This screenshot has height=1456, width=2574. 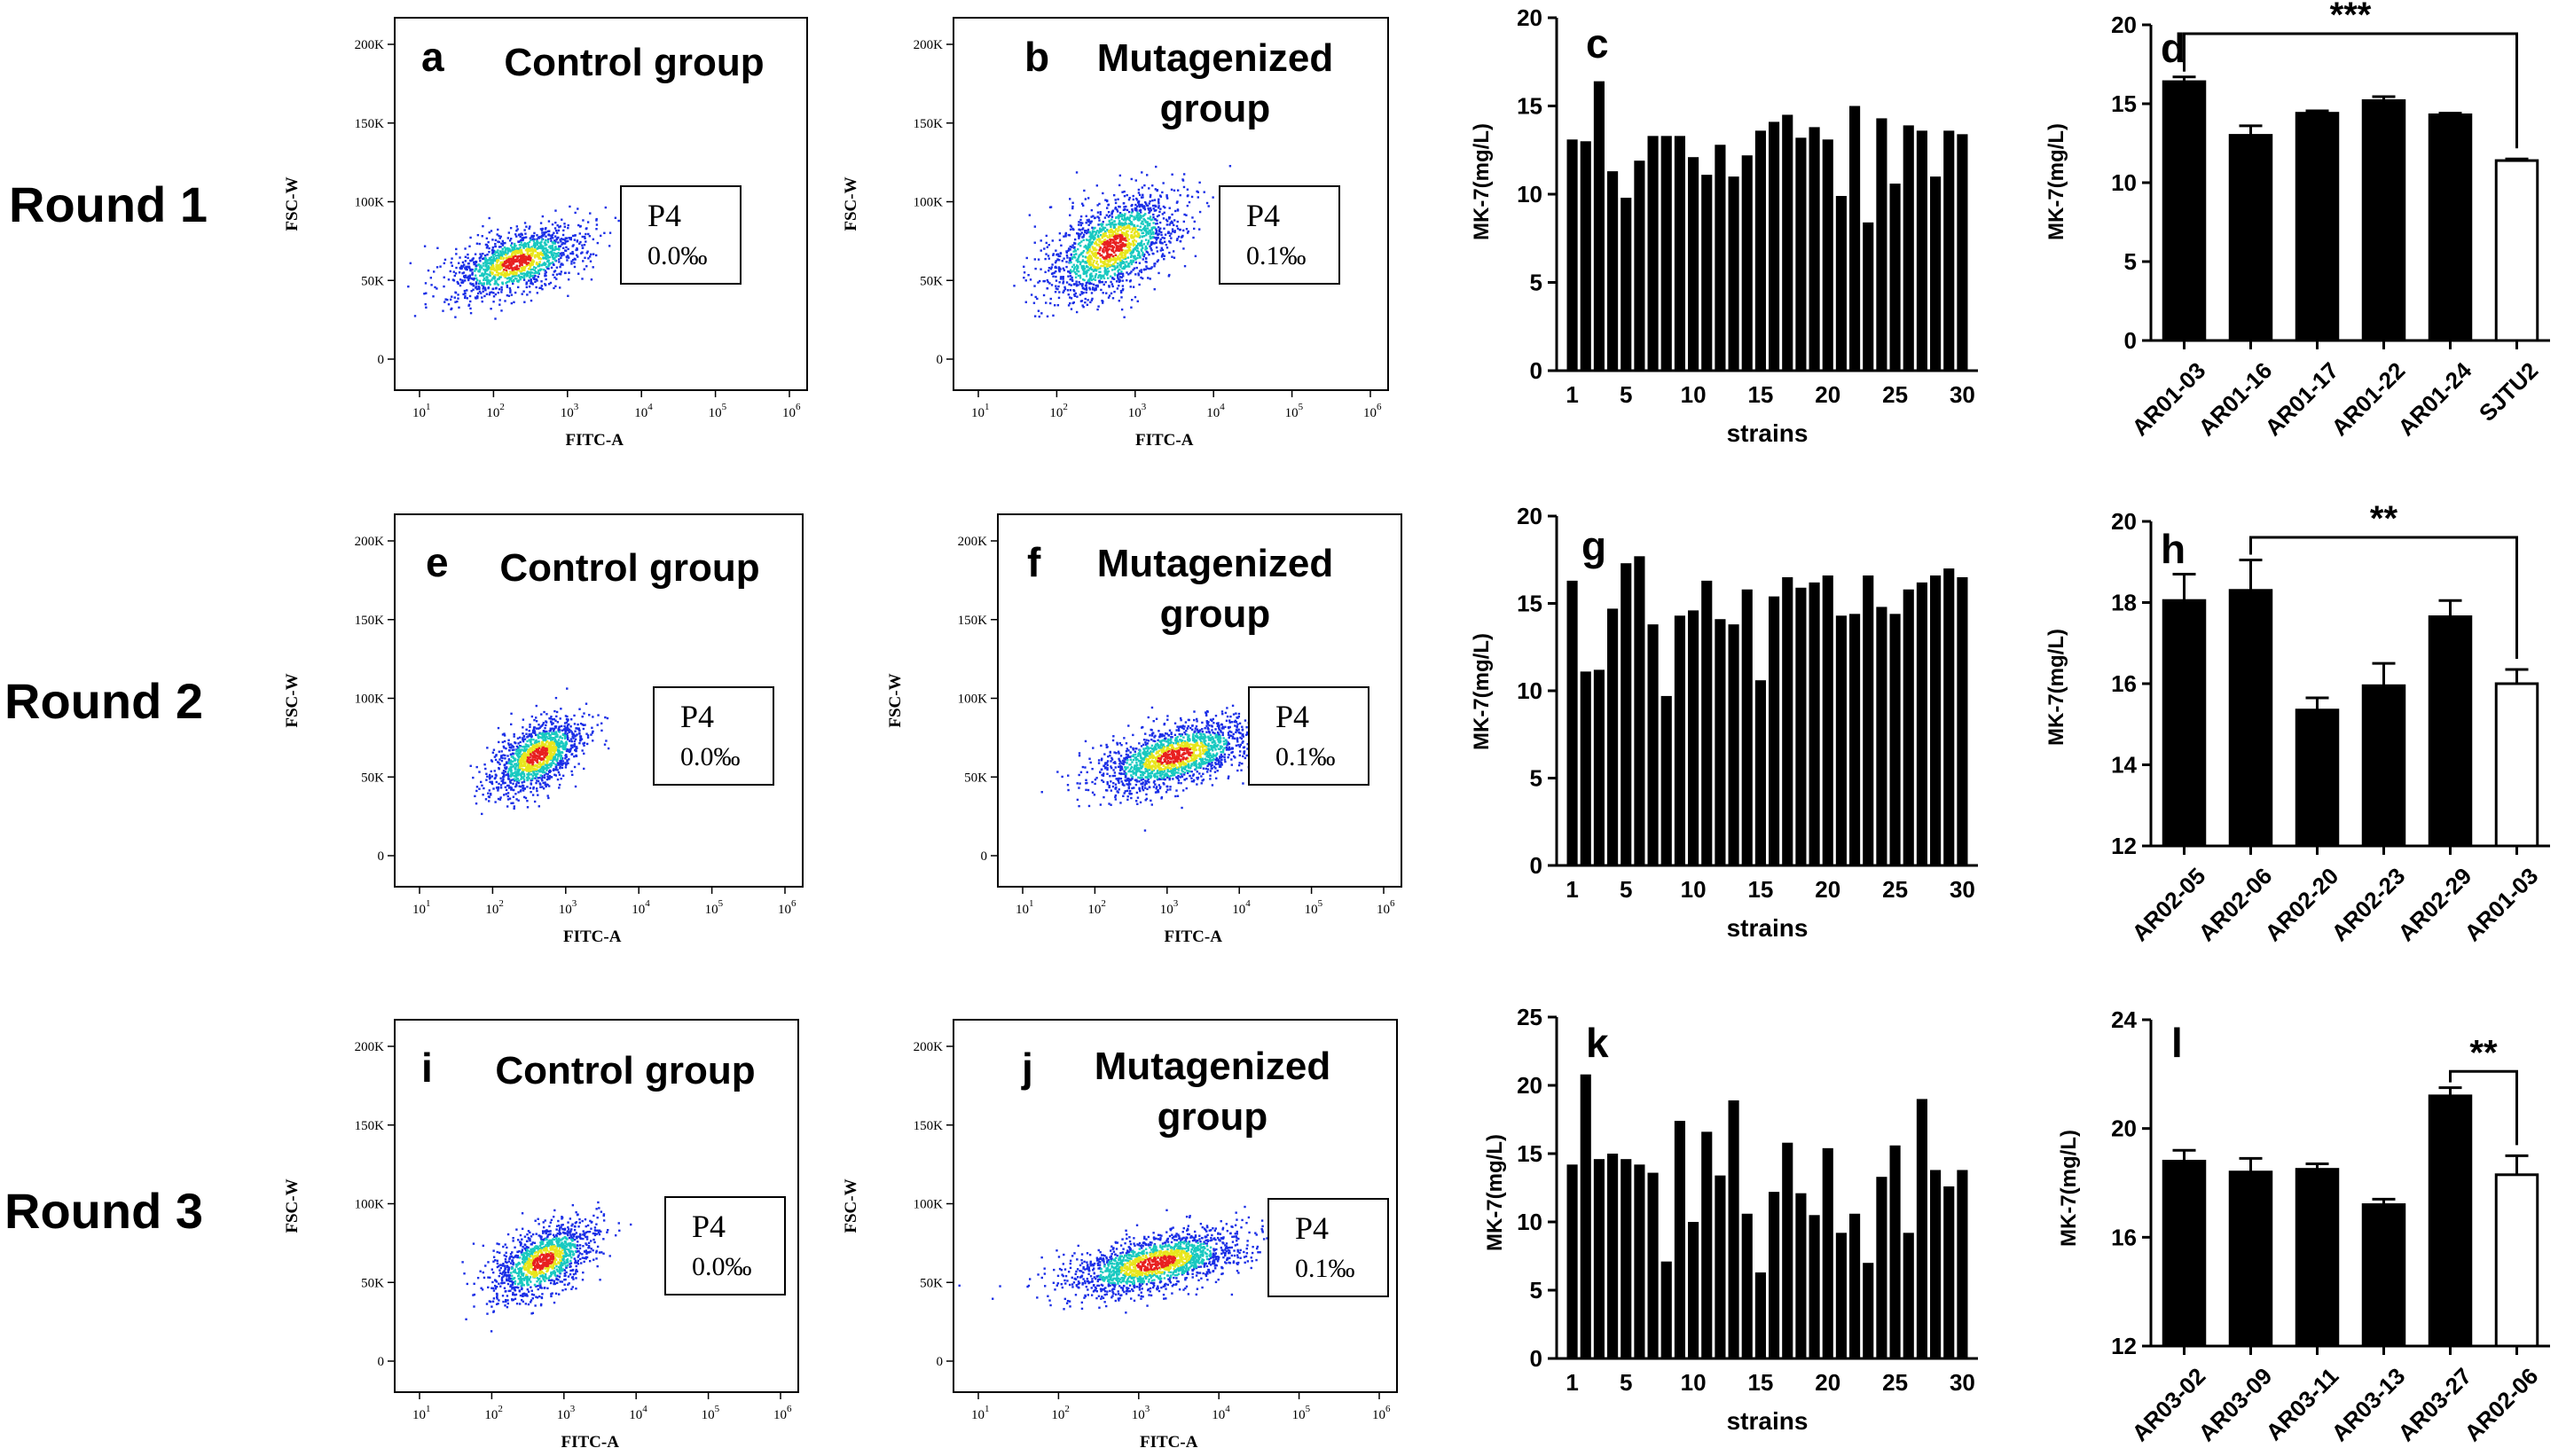 I want to click on x-tick-exponent: 2, so click(x=502, y=407).